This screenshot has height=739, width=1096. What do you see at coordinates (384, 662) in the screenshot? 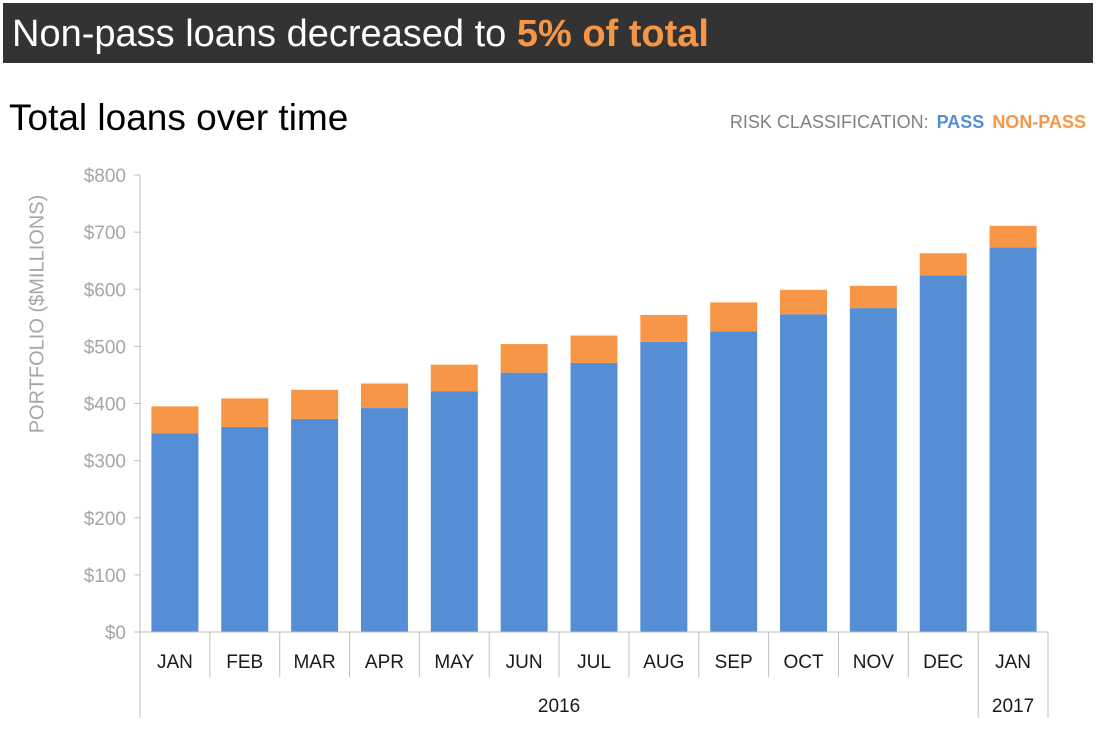
I see `x-tick-label: APR` at bounding box center [384, 662].